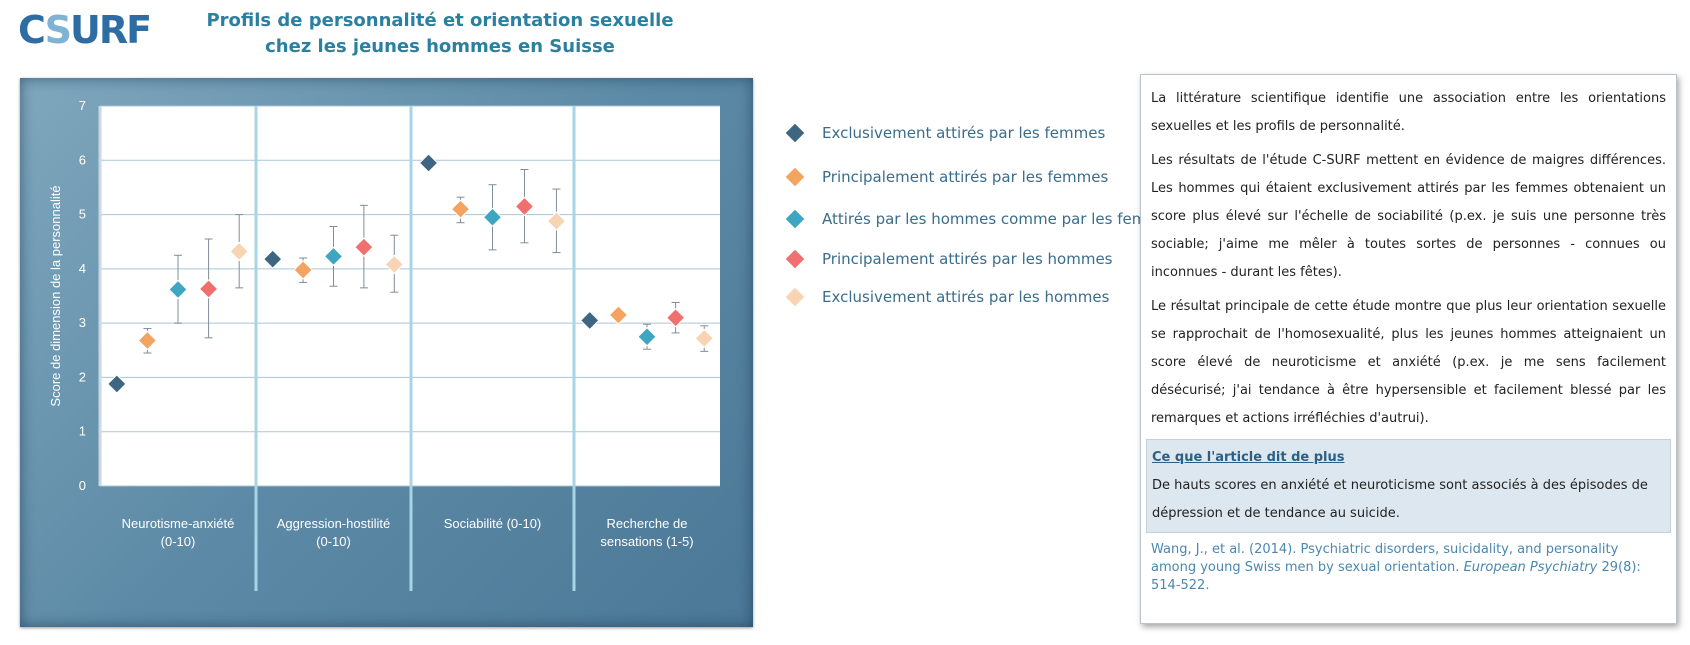 This screenshot has width=1690, height=645. I want to click on highlight-title: Ce que l'article dit de plus, so click(1248, 457).